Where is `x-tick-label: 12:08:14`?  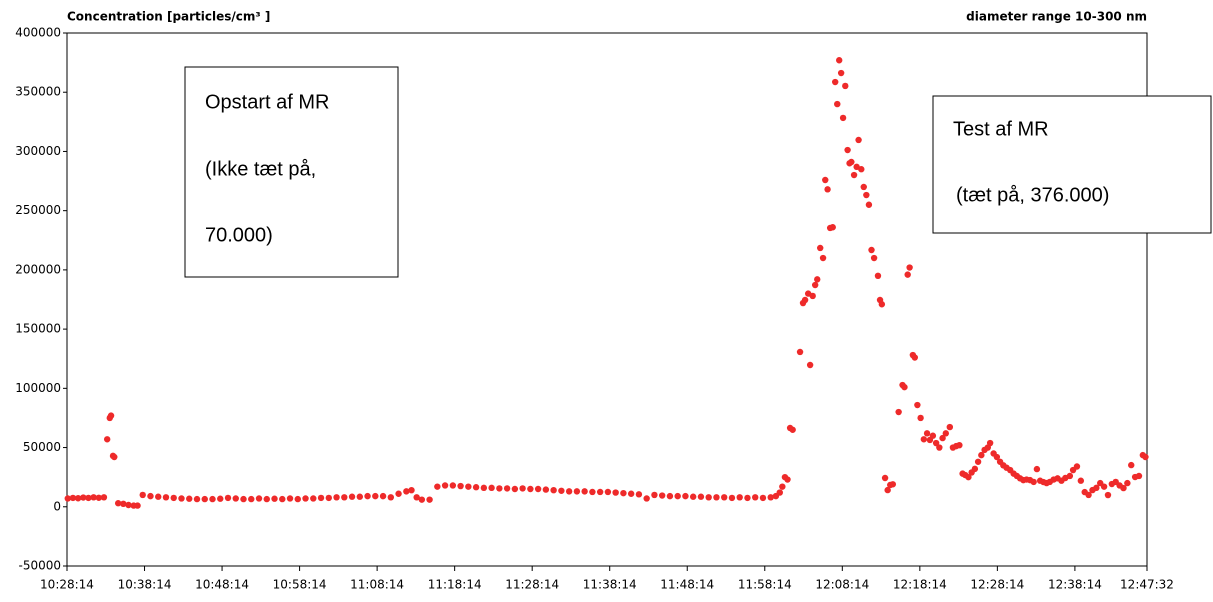
x-tick-label: 12:08:14 is located at coordinates (842, 585).